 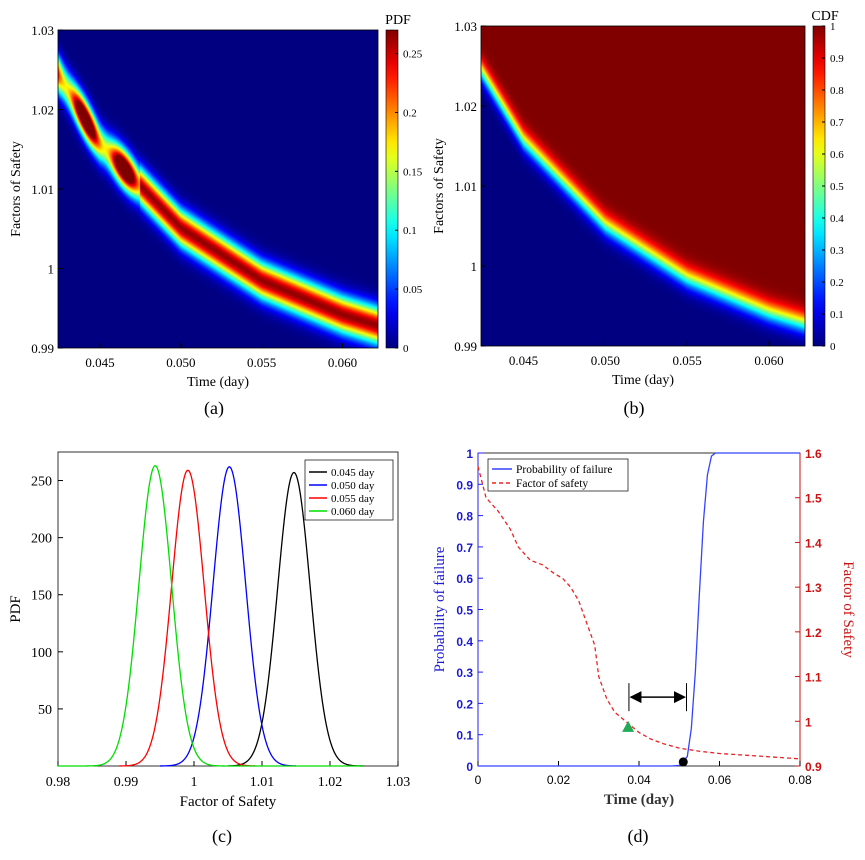 What do you see at coordinates (813, 633) in the screenshot?
I see `y2-tick-label: 1.2` at bounding box center [813, 633].